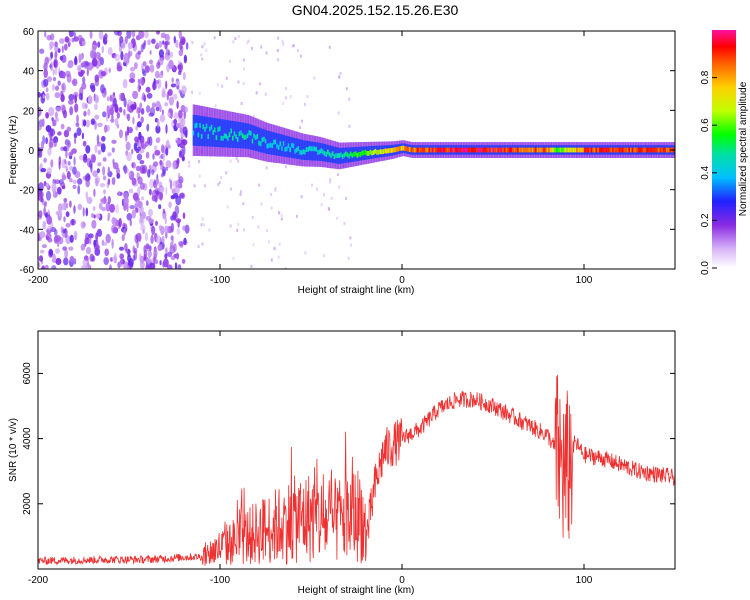 The image size is (750, 600). What do you see at coordinates (705, 268) in the screenshot?
I see `colorbar-tick-label: 0.0` at bounding box center [705, 268].